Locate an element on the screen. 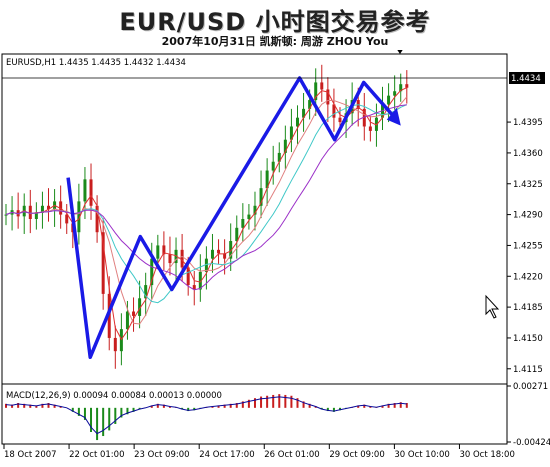  time-tick-label: 23 Oct 09:00 is located at coordinates (161, 455).